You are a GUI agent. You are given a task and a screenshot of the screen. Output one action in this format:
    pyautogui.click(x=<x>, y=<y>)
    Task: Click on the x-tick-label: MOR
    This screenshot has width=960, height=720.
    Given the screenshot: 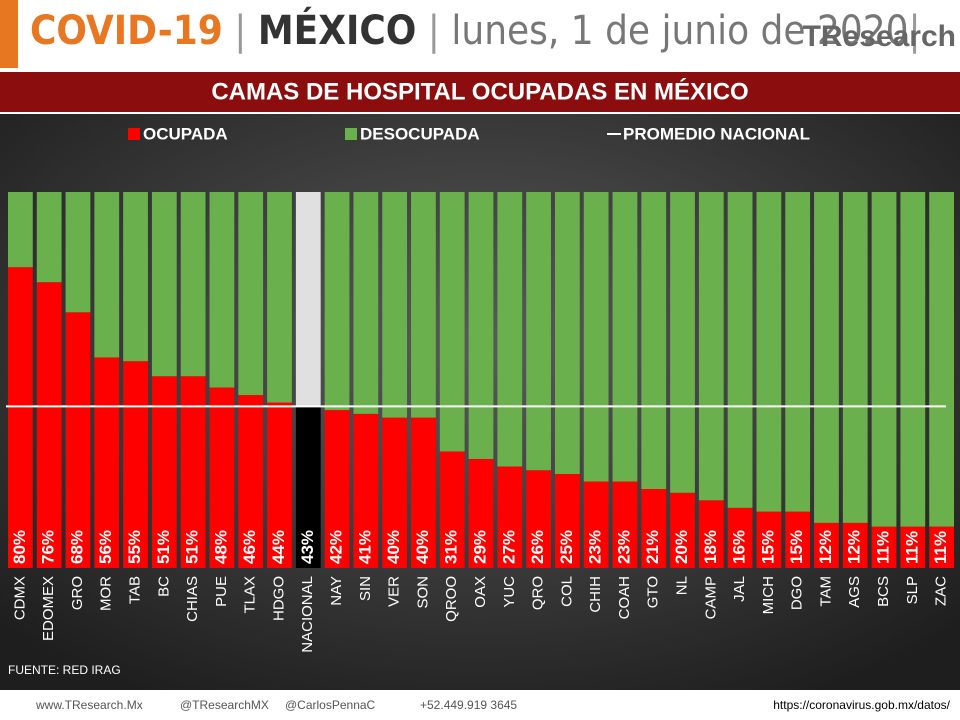 What is the action you would take?
    pyautogui.click(x=106, y=593)
    